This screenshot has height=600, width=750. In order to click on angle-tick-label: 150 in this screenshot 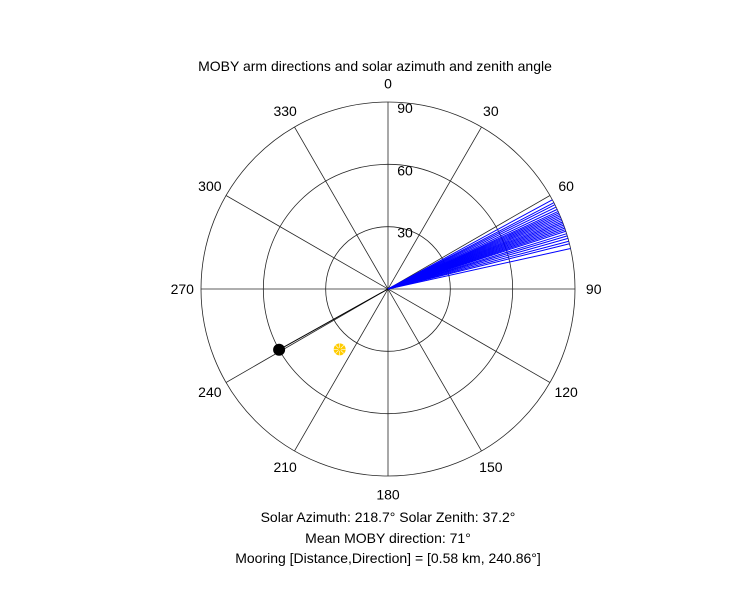, I will do `click(491, 467)`.